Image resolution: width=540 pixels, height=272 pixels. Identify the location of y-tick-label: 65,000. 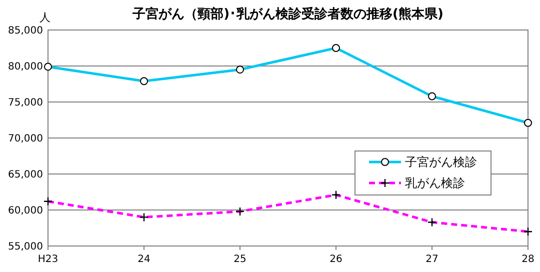
(25, 175).